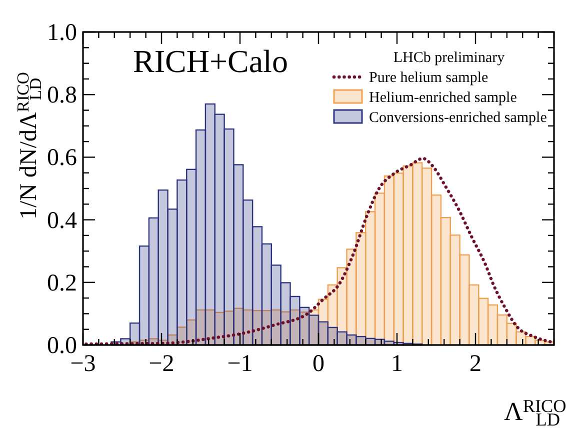 Image resolution: width=566 pixels, height=430 pixels. I want to click on x-tick-label: −2, so click(161, 364).